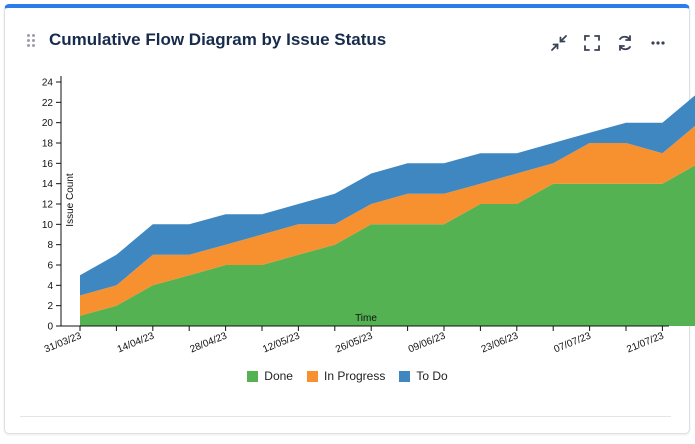  I want to click on widget-toolbar, so click(608, 43).